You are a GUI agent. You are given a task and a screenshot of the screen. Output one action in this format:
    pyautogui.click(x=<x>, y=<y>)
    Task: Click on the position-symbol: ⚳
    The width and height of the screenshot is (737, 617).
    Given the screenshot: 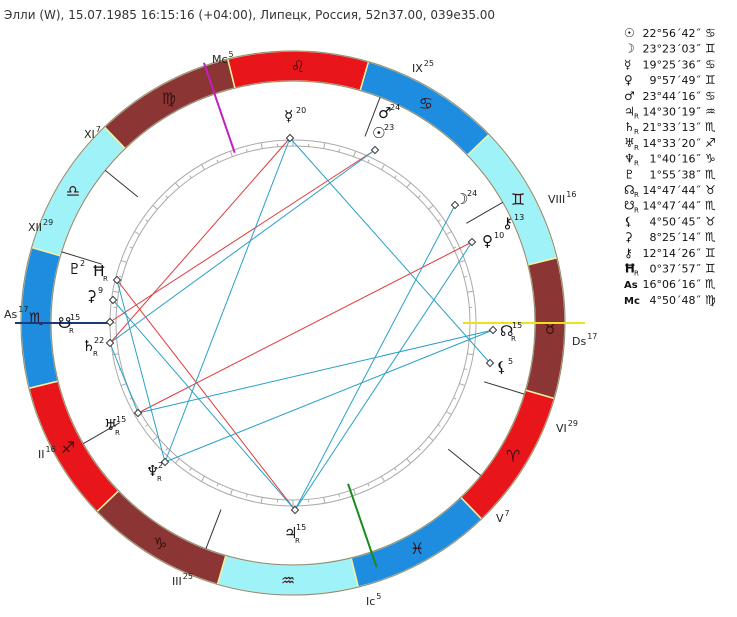 What is the action you would take?
    pyautogui.click(x=628, y=237)
    